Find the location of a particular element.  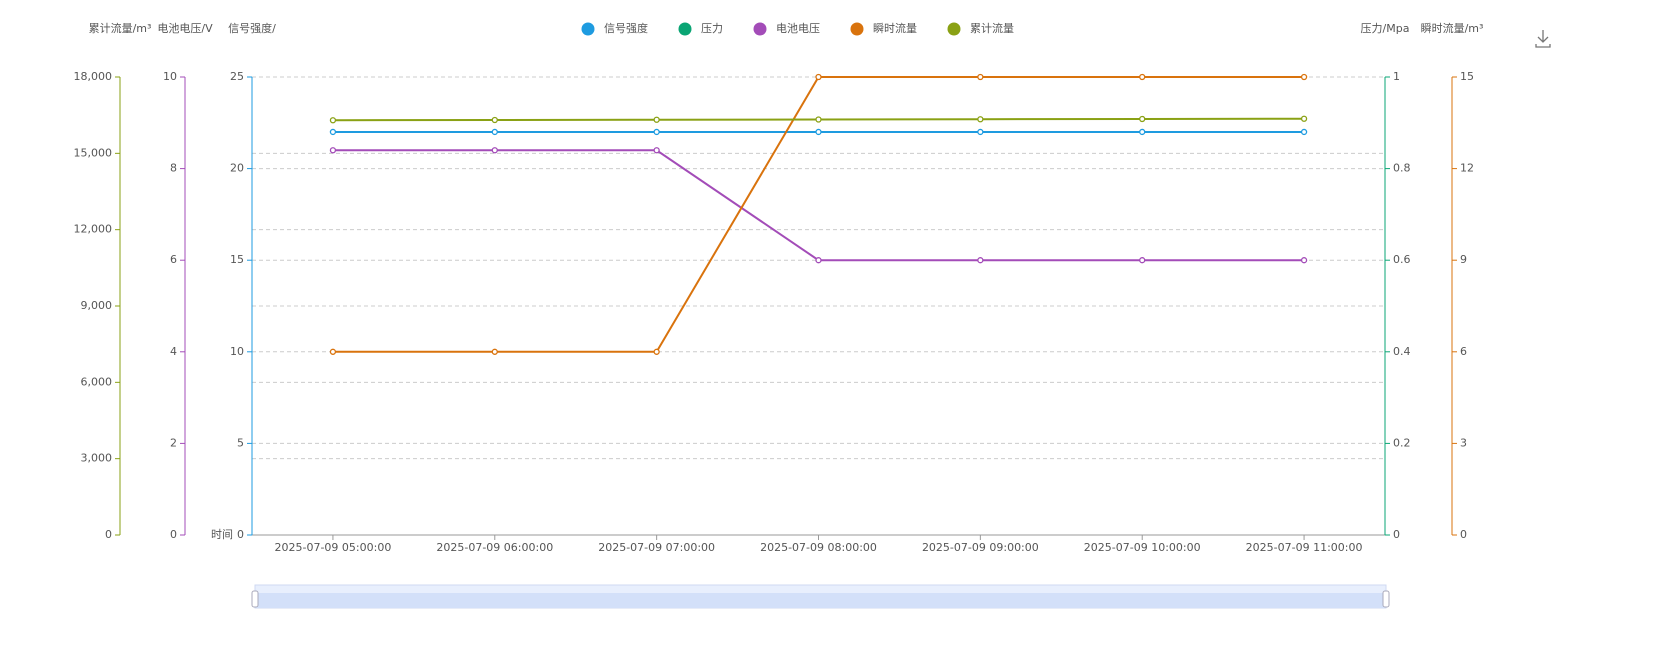

legend-label: 电池电压 is located at coordinates (798, 28).